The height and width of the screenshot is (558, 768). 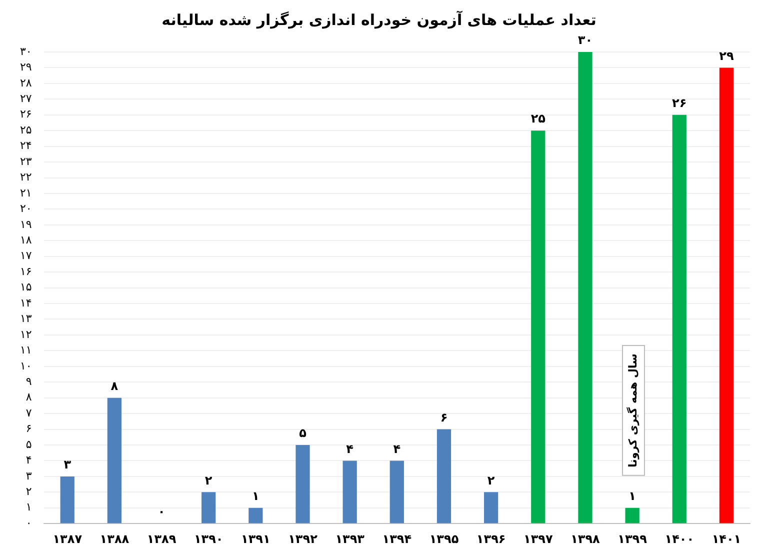 What do you see at coordinates (585, 40) in the screenshot?
I see `data-label: ۳۰` at bounding box center [585, 40].